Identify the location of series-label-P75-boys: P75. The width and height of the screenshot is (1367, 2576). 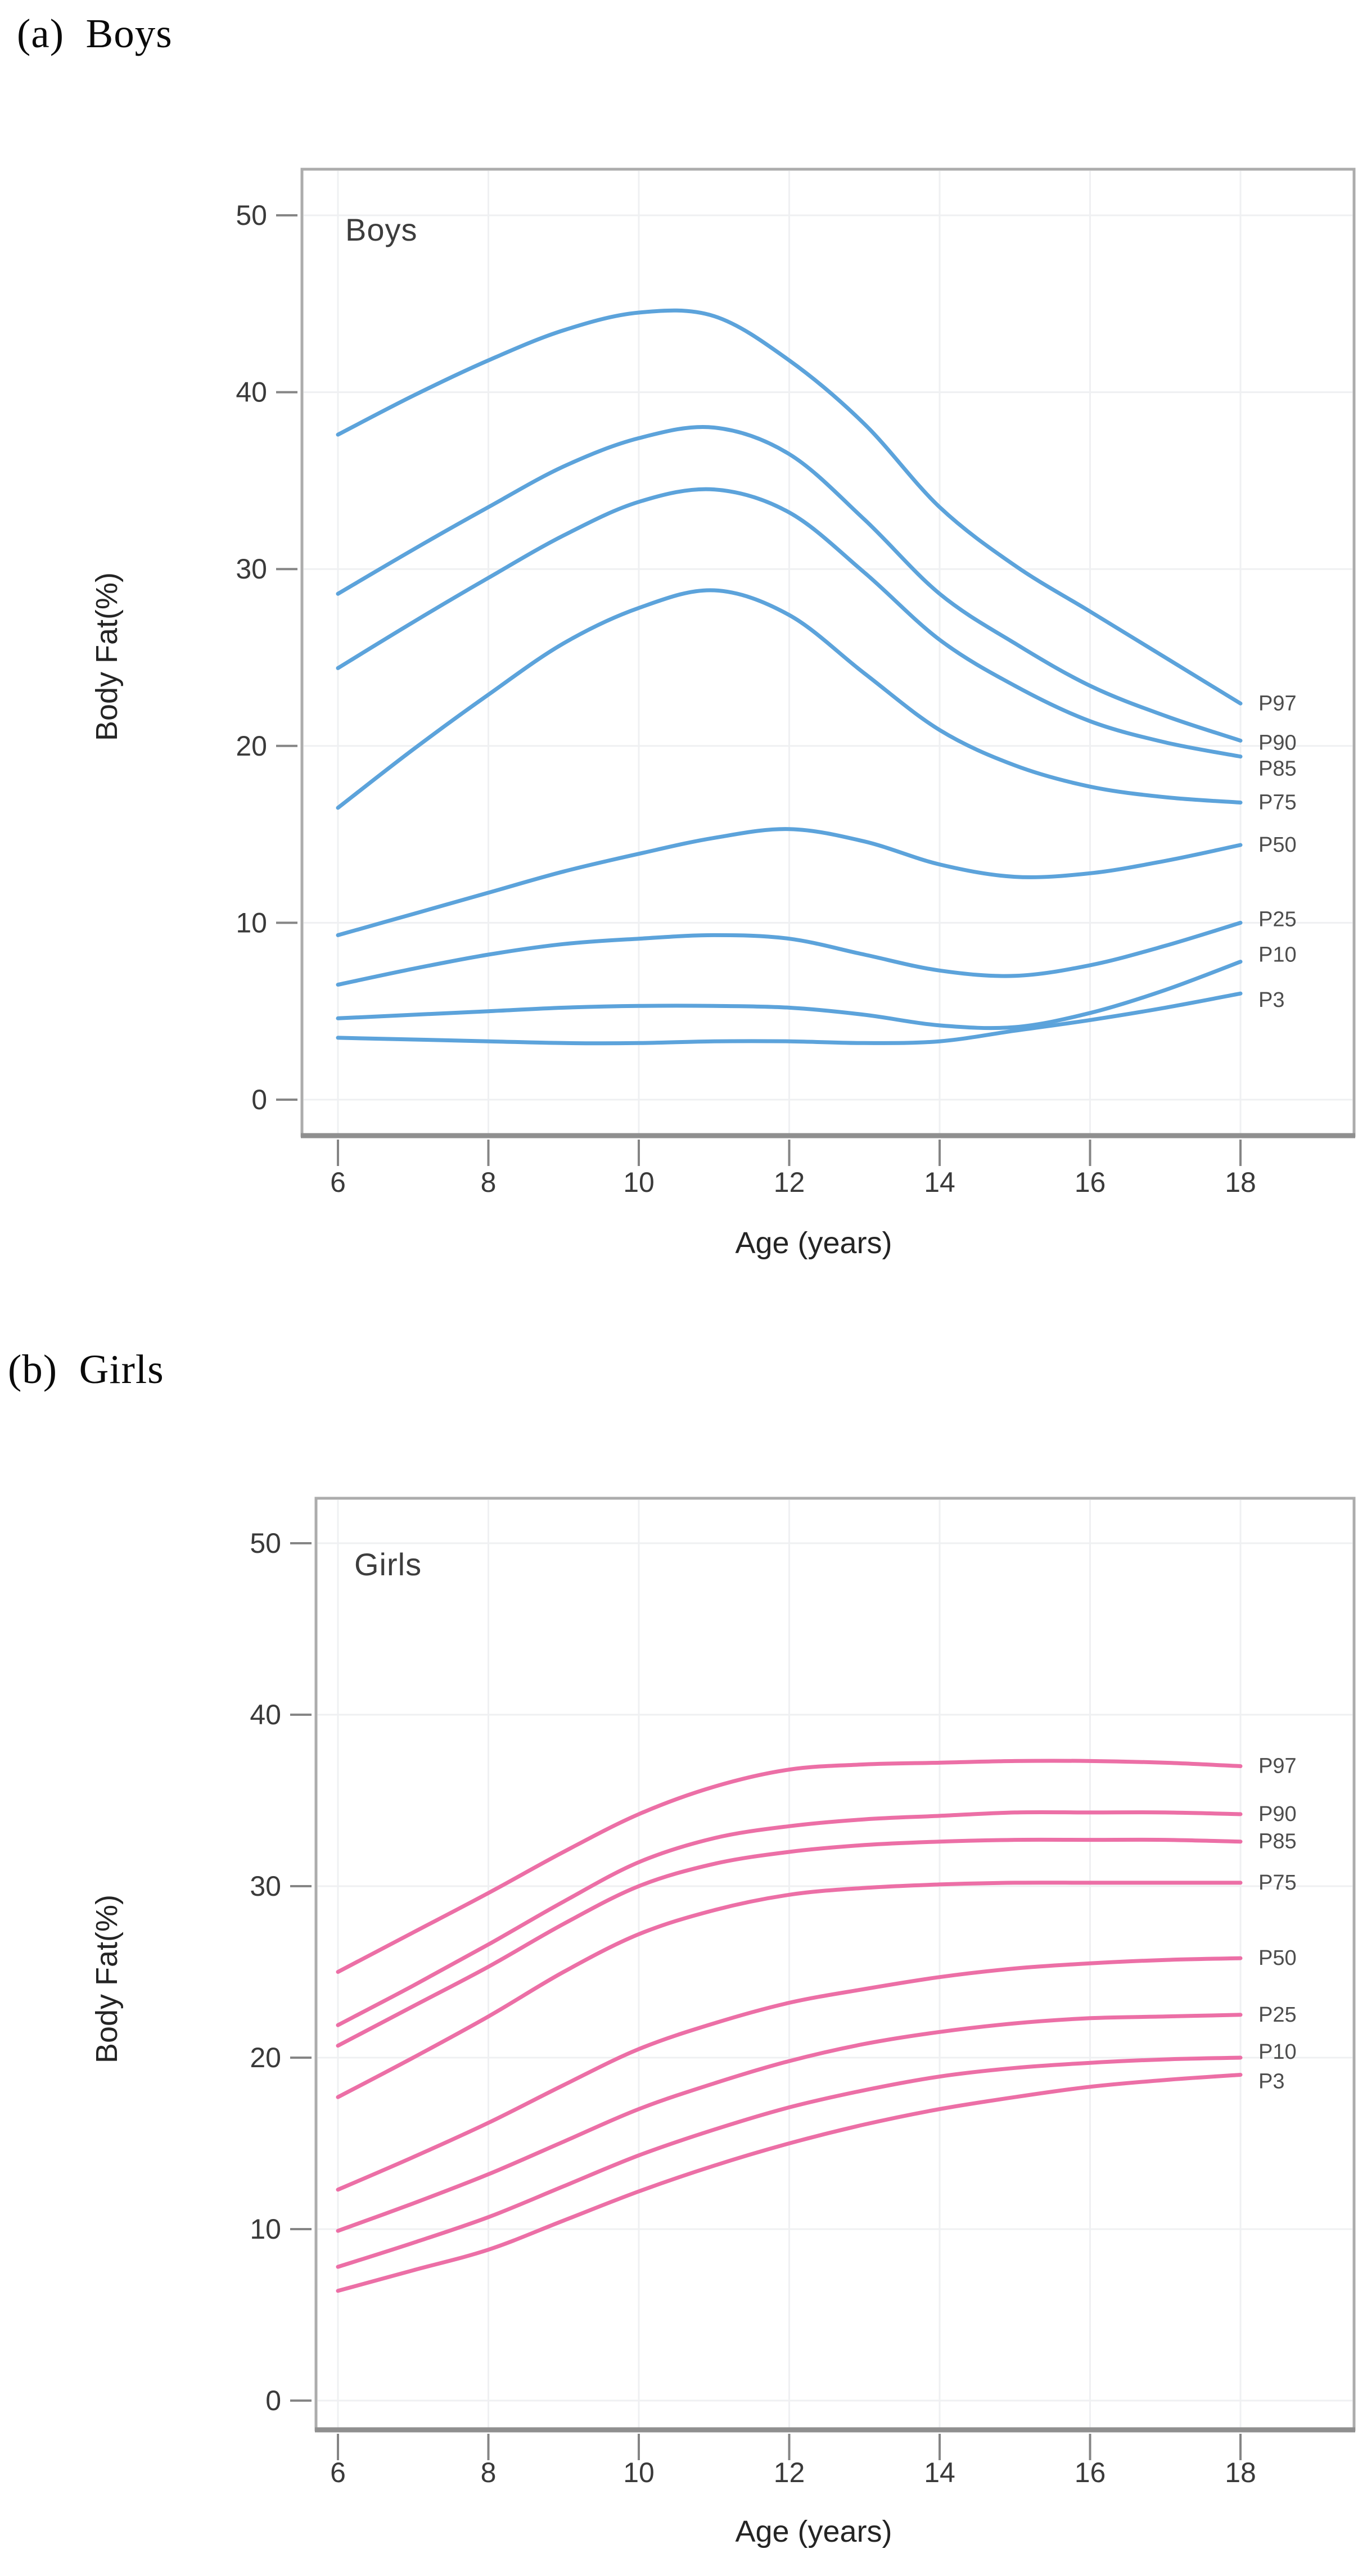
(1277, 802).